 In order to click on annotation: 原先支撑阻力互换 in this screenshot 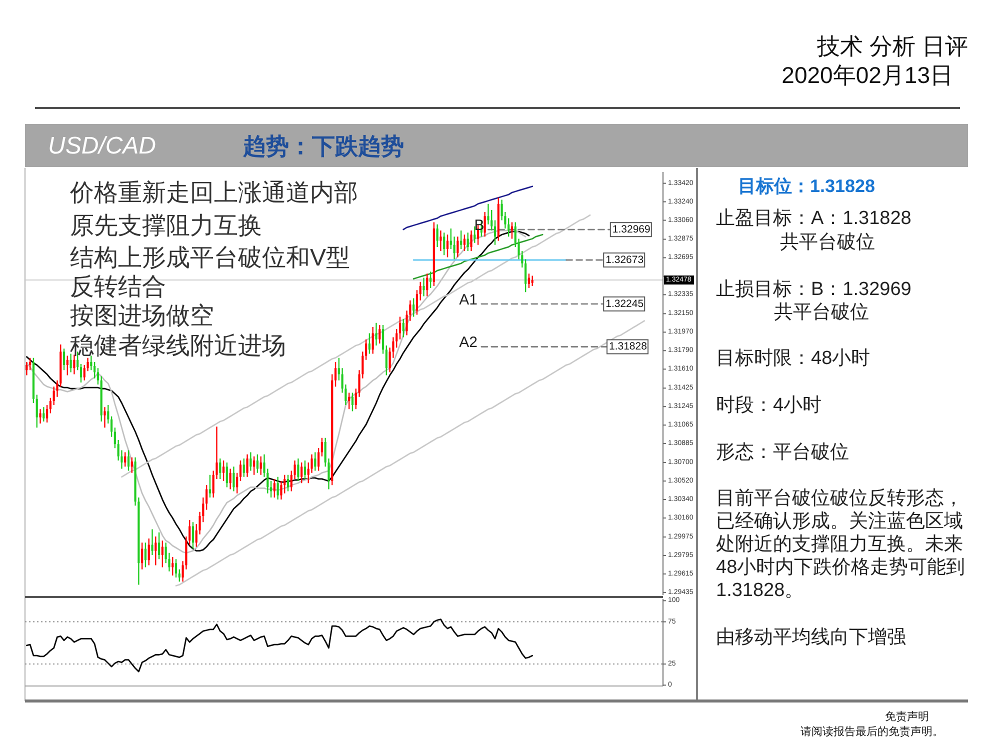, I will do `click(166, 226)`.